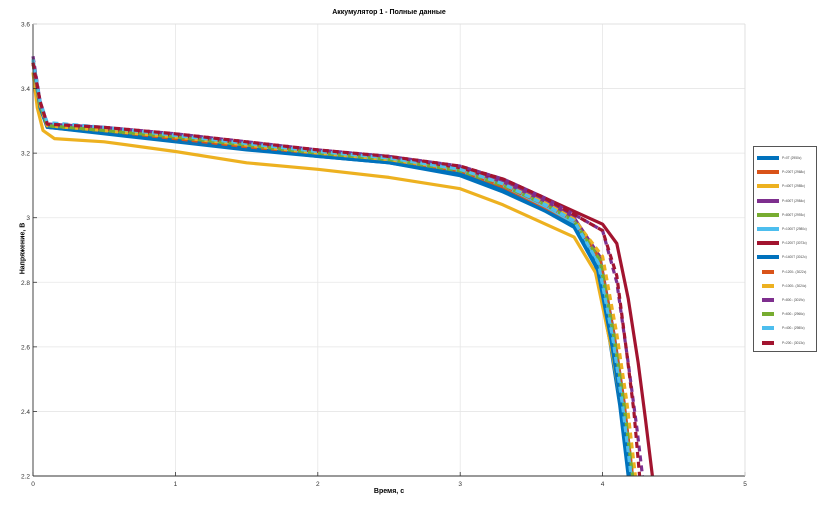 Image resolution: width=830 pixels, height=505 pixels. Describe the element at coordinates (793, 172) in the screenshot. I see `legend-label: P=200Т (2968с)` at that location.